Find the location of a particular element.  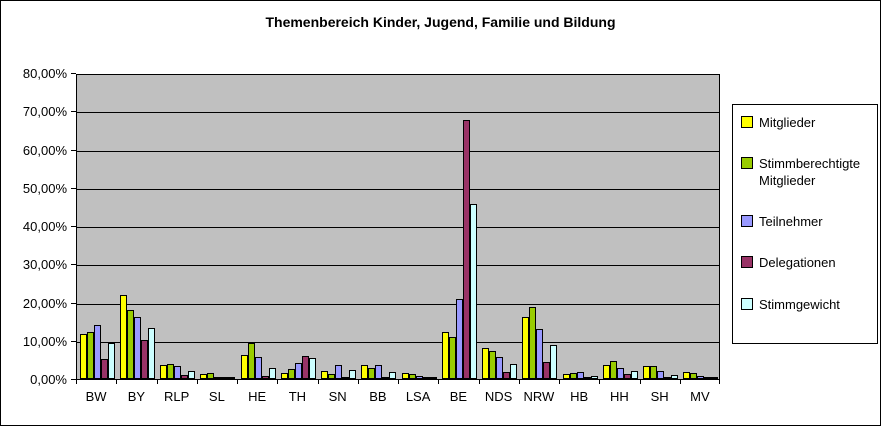

legend-item: Stimmgewicht is located at coordinates (807, 305).